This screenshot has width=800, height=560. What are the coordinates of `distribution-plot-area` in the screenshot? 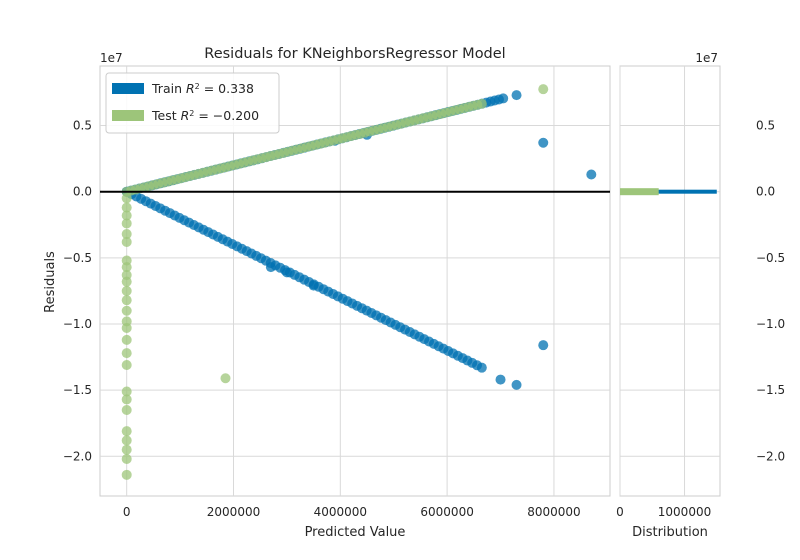 It's located at (670, 281).